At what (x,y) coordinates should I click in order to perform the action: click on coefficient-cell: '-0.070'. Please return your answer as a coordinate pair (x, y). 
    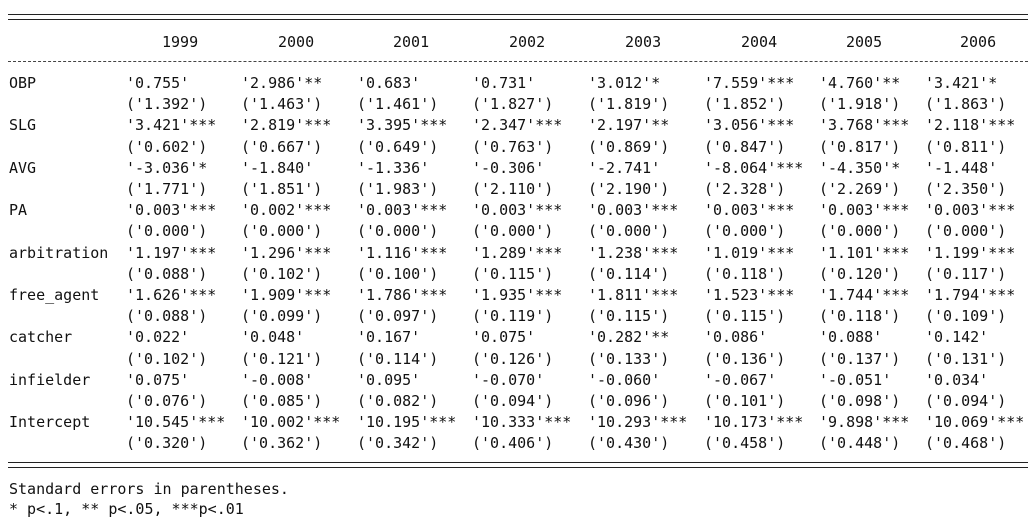
    Looking at the image, I should click on (508, 379).